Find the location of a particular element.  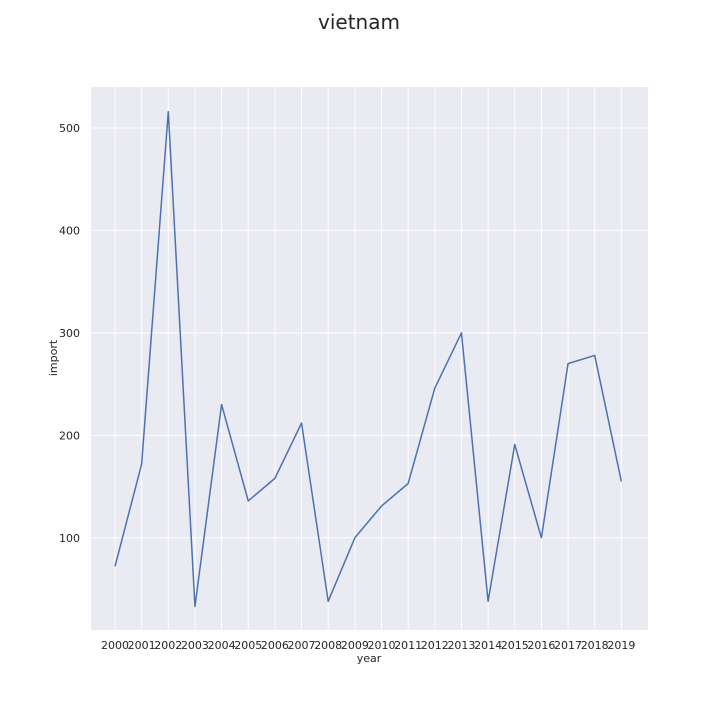

x-axis-label: year is located at coordinates (369, 658).